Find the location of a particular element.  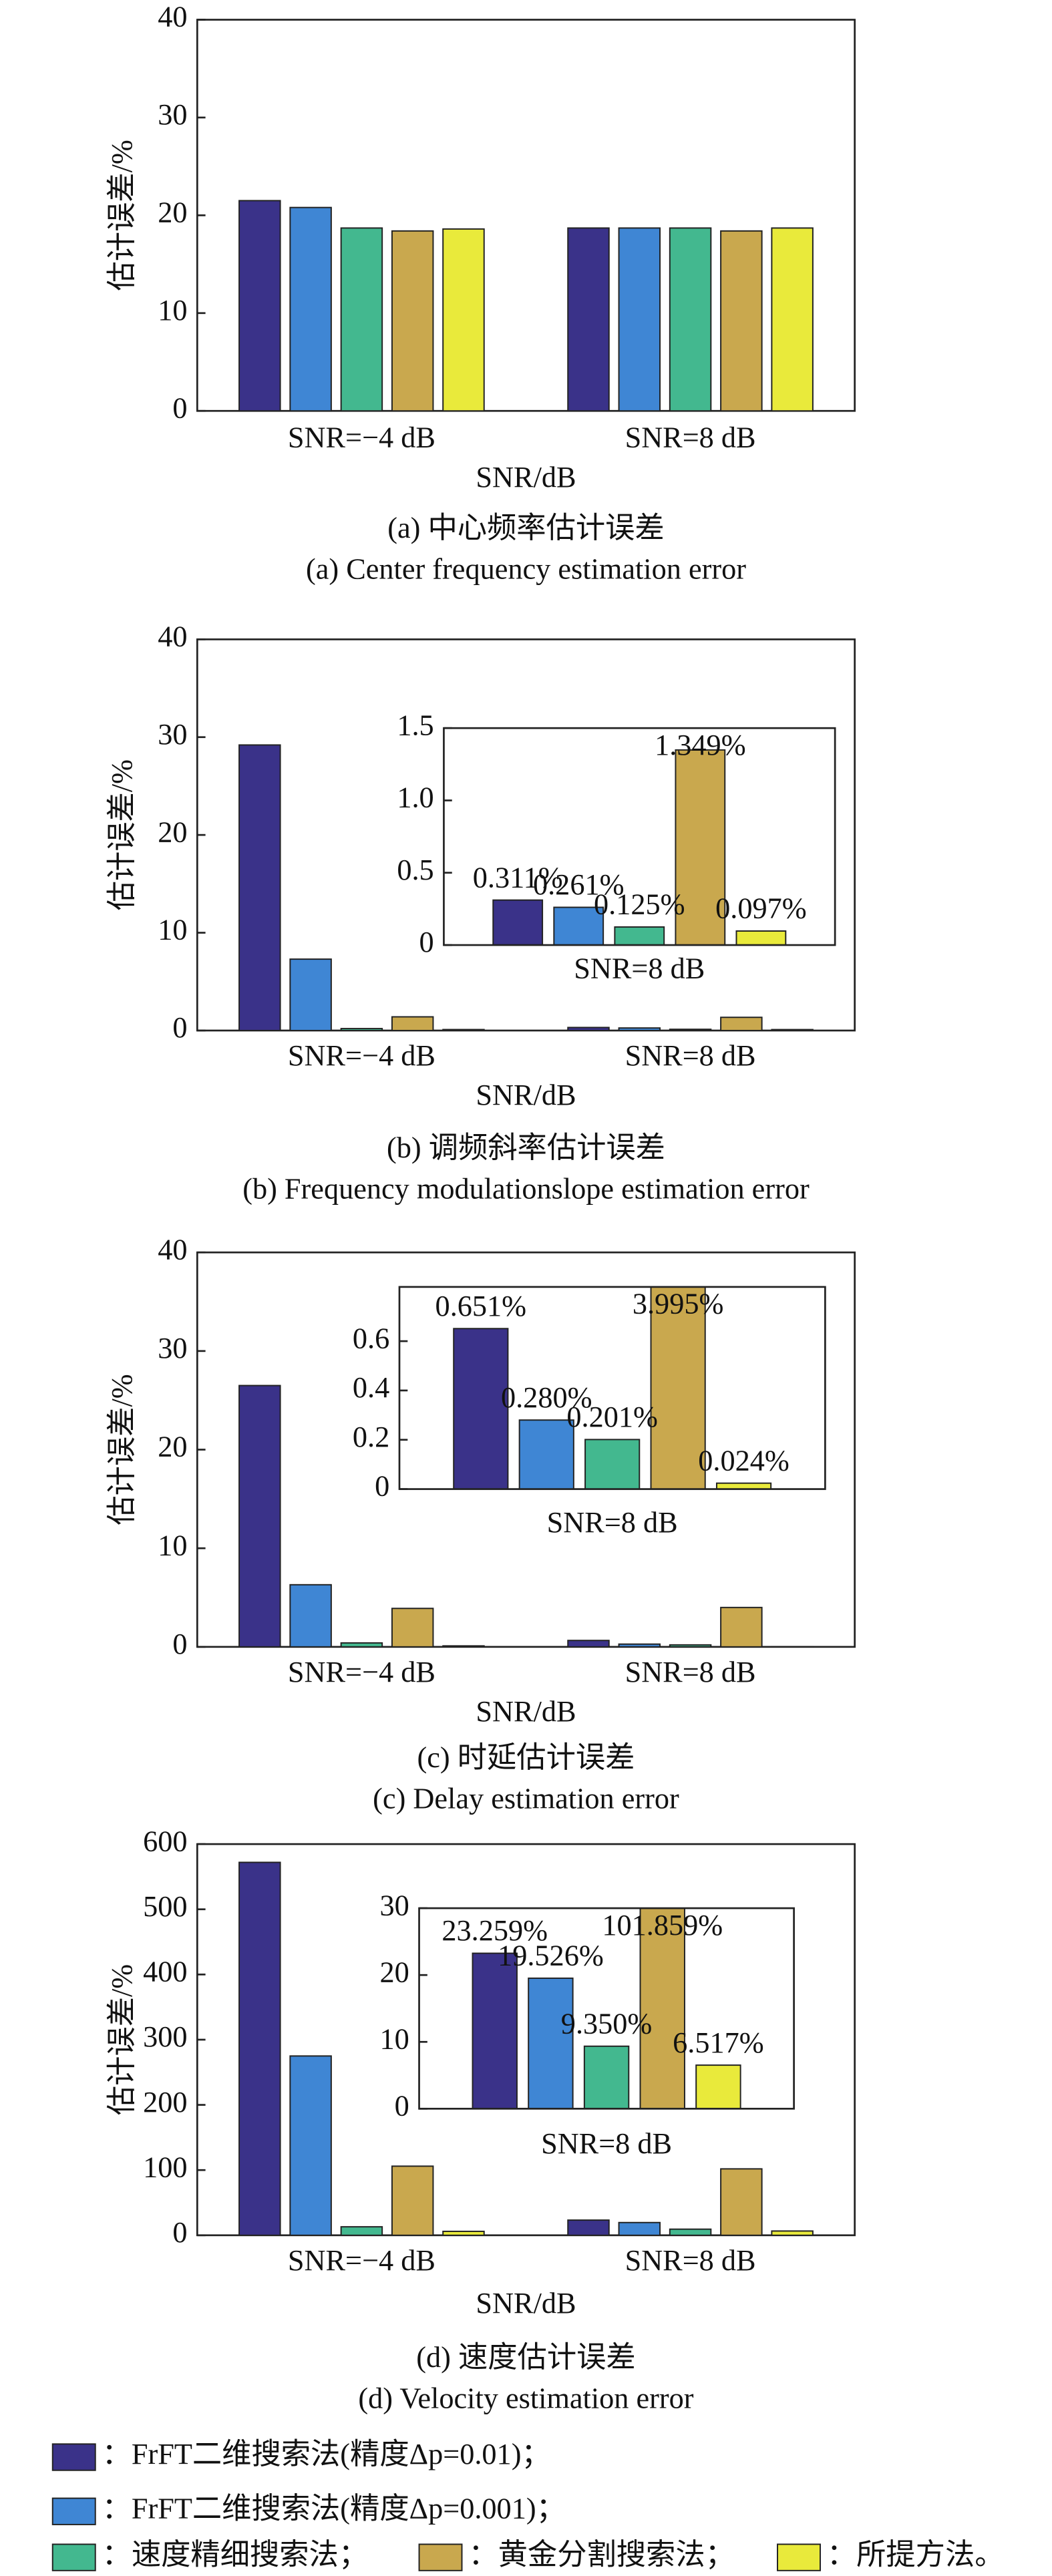

inset-y-tick-label: 0 is located at coordinates (382, 1487).